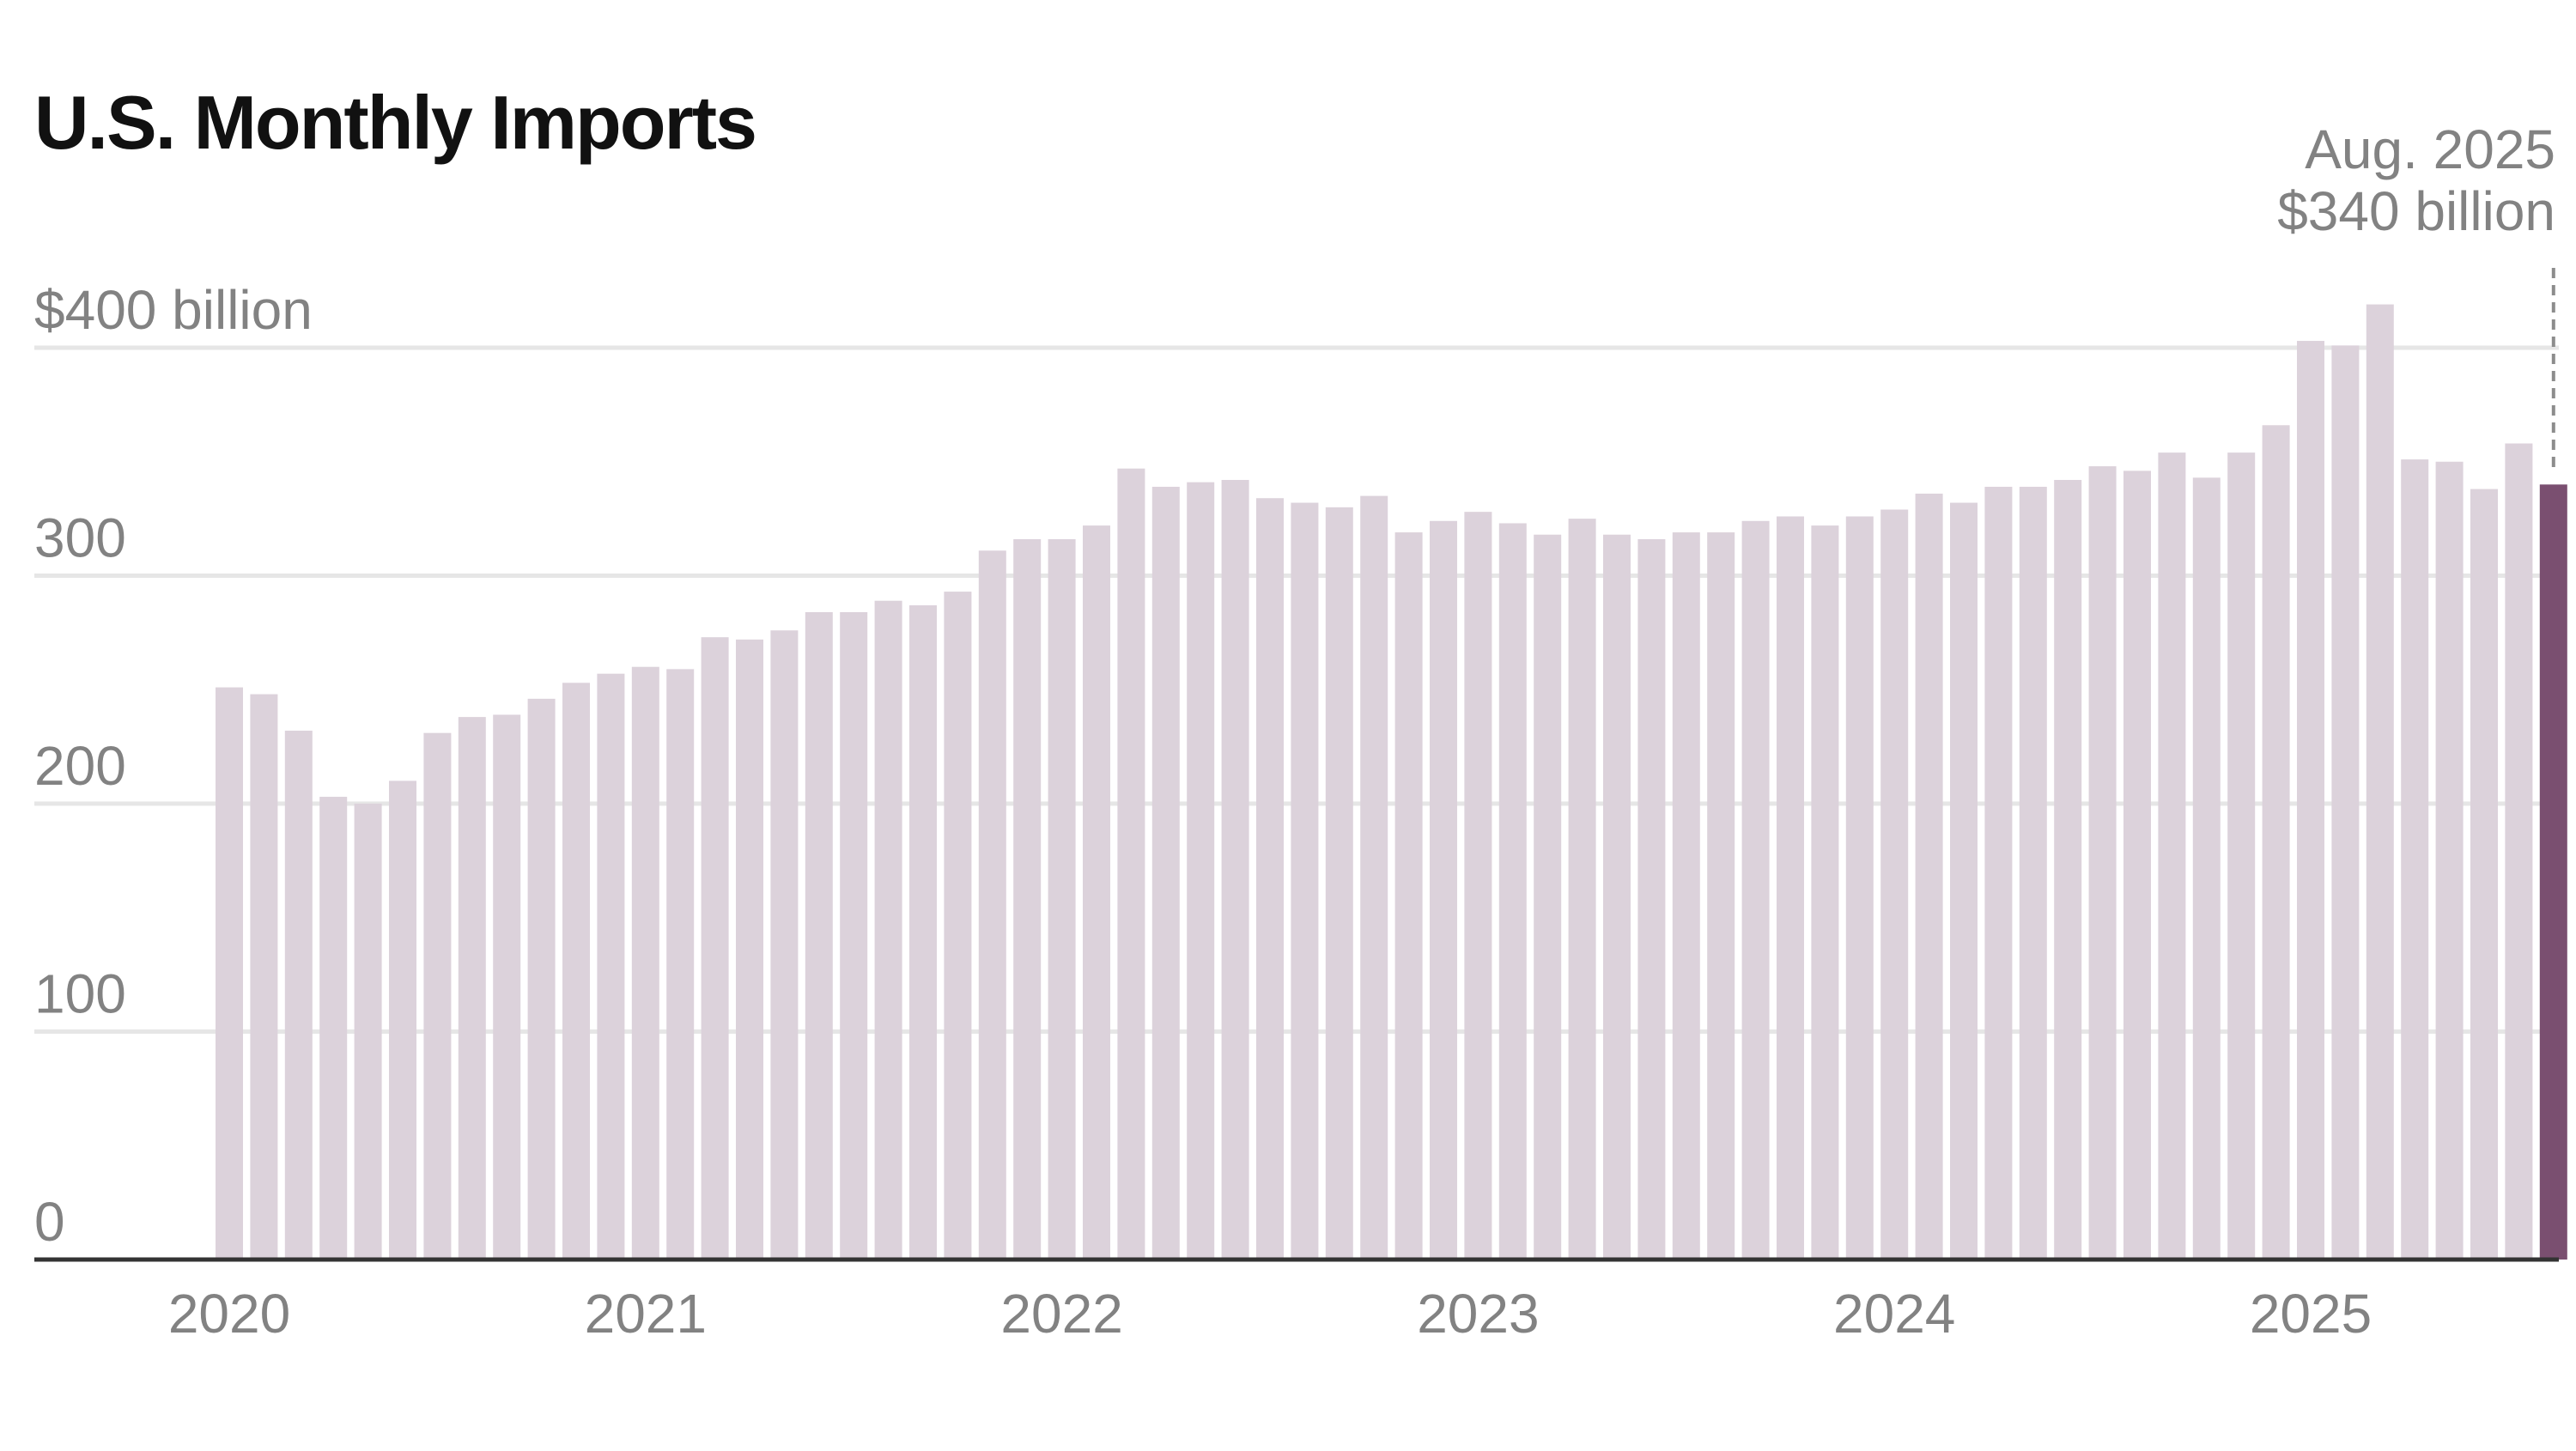  What do you see at coordinates (1894, 1314) in the screenshot?
I see `x-tick-label: 2024` at bounding box center [1894, 1314].